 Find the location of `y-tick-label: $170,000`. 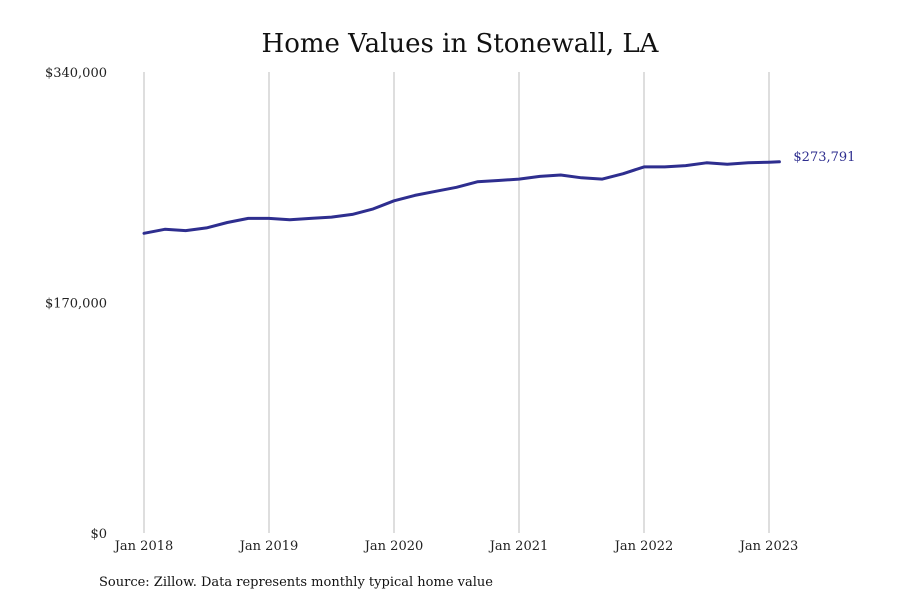

y-tick-label: $170,000 is located at coordinates (76, 304).